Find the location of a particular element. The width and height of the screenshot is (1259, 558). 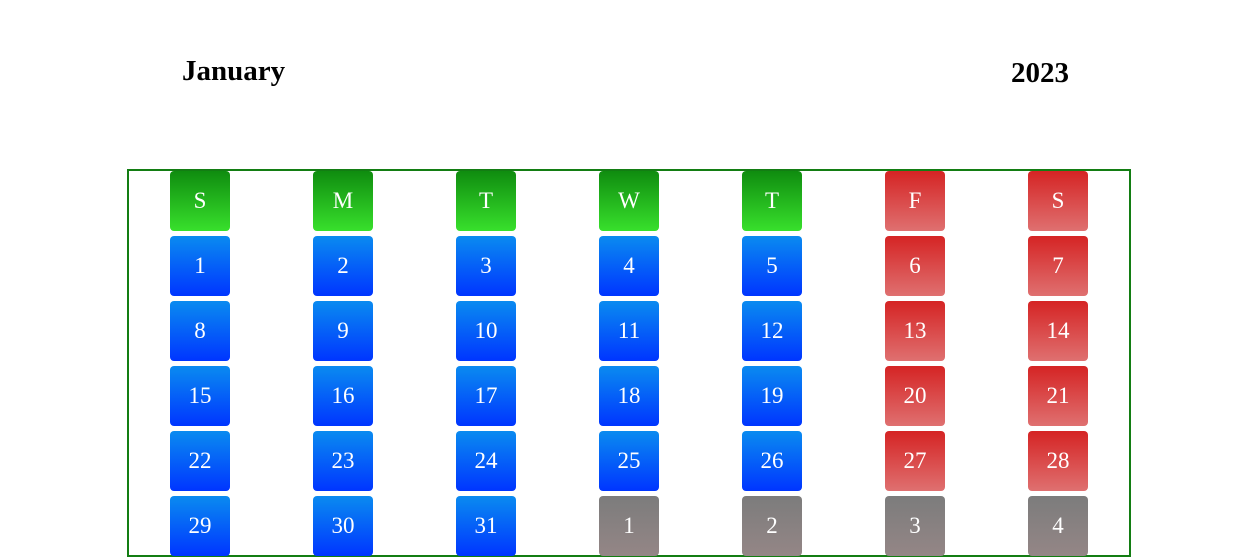

day-cell: 15 is located at coordinates (200, 396).